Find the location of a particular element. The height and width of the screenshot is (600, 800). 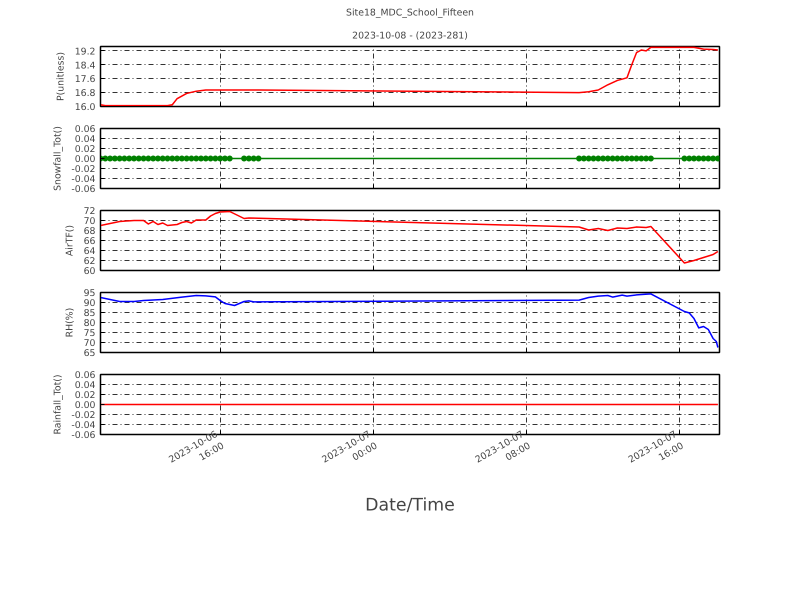

y-tick-label: 60 is located at coordinates (90, 271).